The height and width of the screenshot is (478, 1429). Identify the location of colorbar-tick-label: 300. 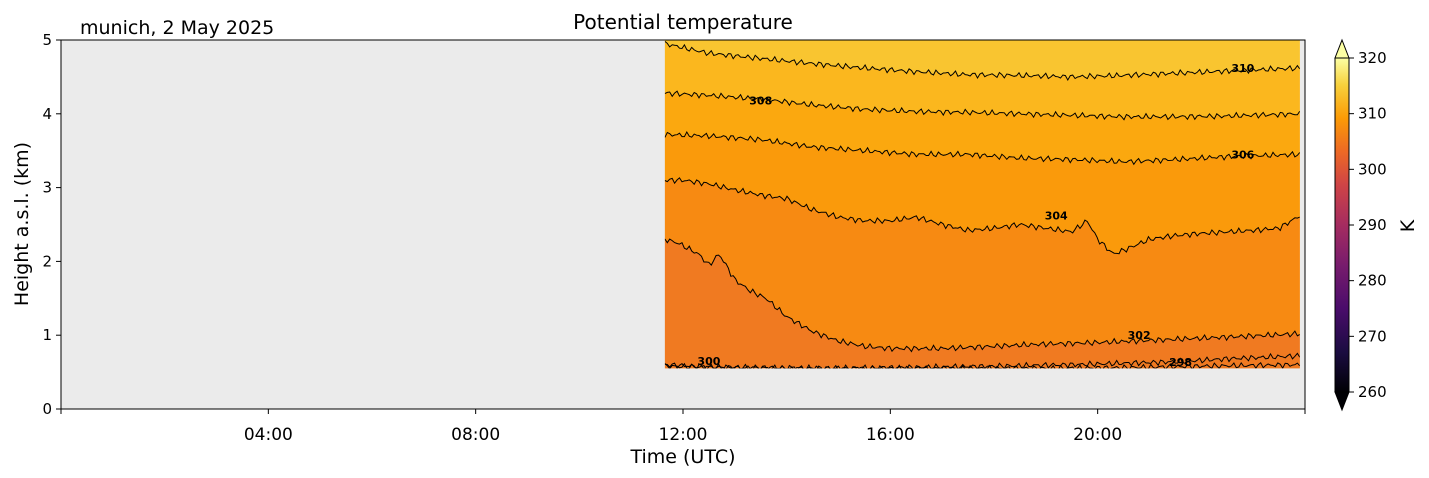
(1372, 169).